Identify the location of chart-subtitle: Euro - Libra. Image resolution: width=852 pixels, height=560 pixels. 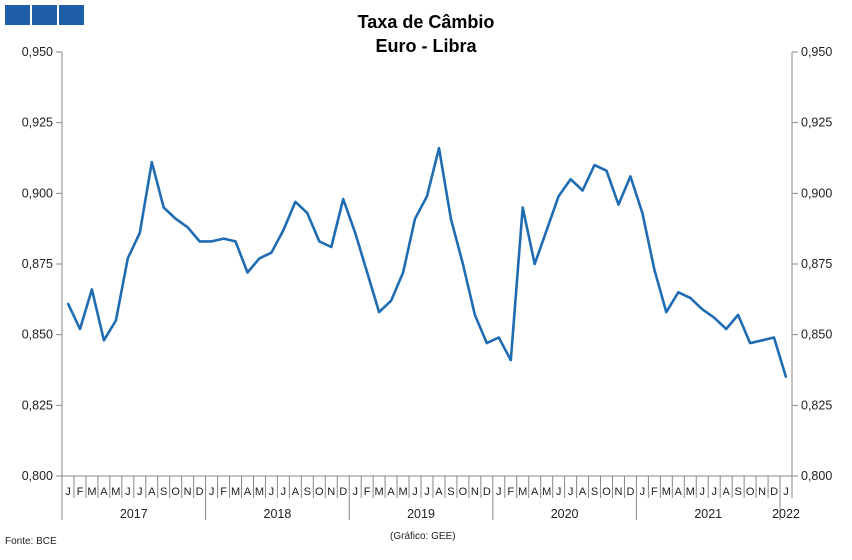
(426, 46).